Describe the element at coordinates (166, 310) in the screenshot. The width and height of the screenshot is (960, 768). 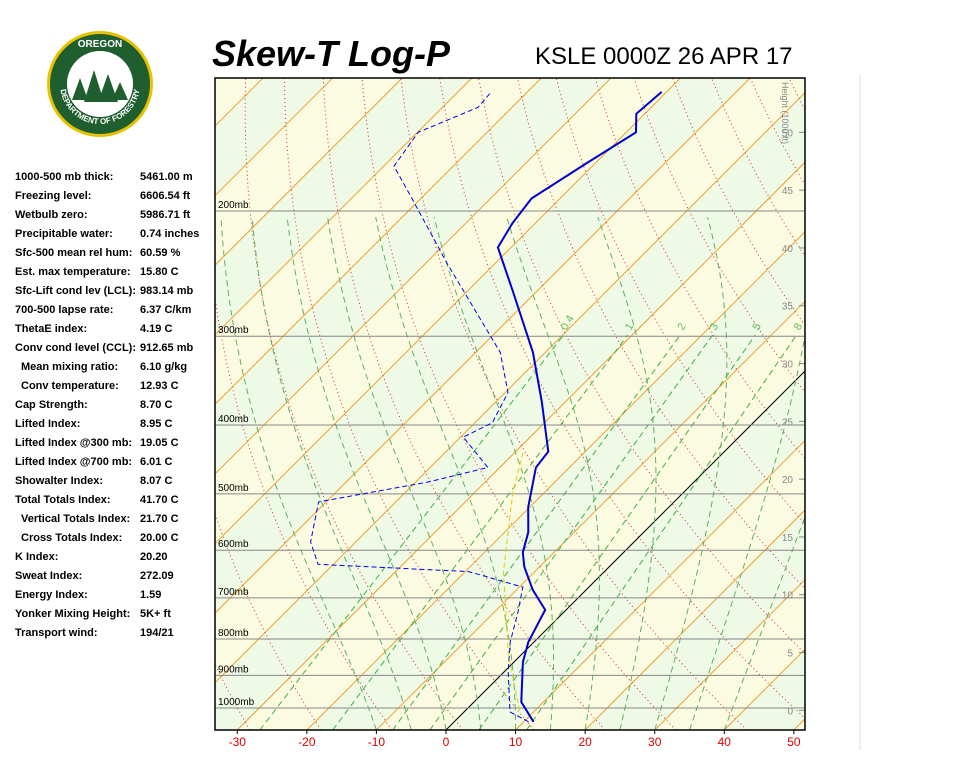
I see `index-value: 6.37 C/km` at that location.